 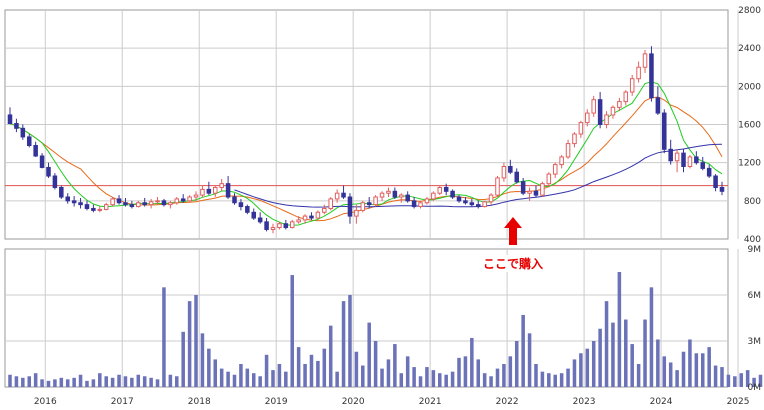 What do you see at coordinates (749, 11) in the screenshot?
I see `price-tick-label: 2800` at bounding box center [749, 11].